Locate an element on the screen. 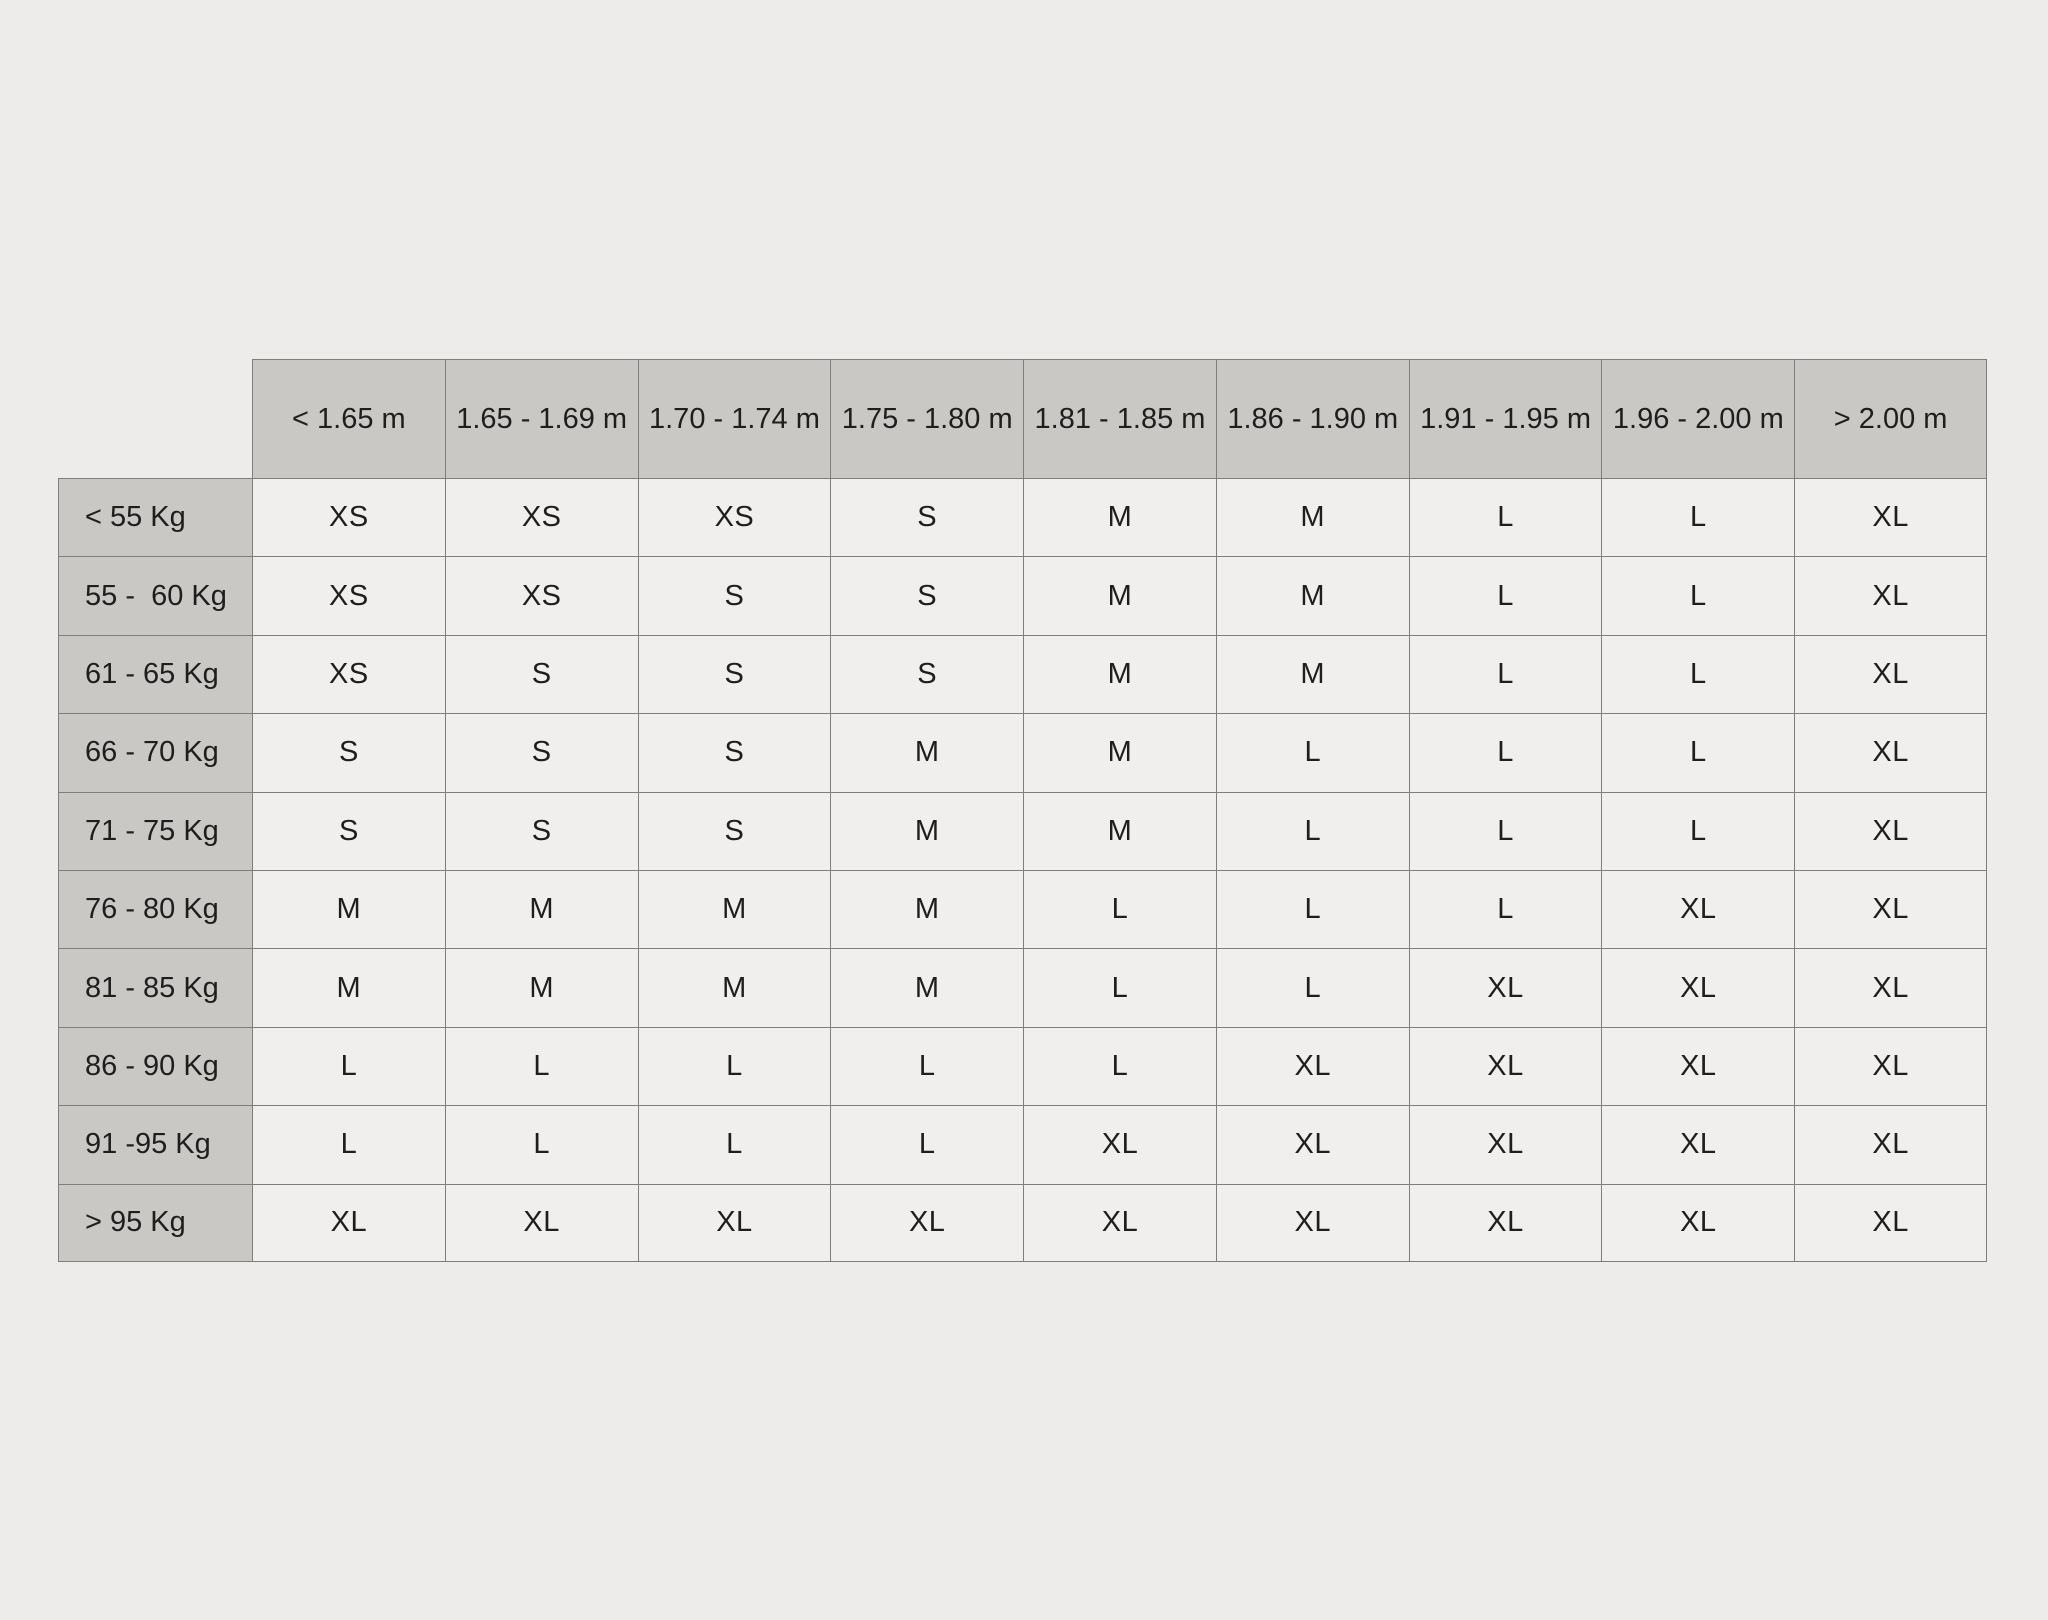  weight-row-header: 81 - 85 Kg is located at coordinates (155, 987).